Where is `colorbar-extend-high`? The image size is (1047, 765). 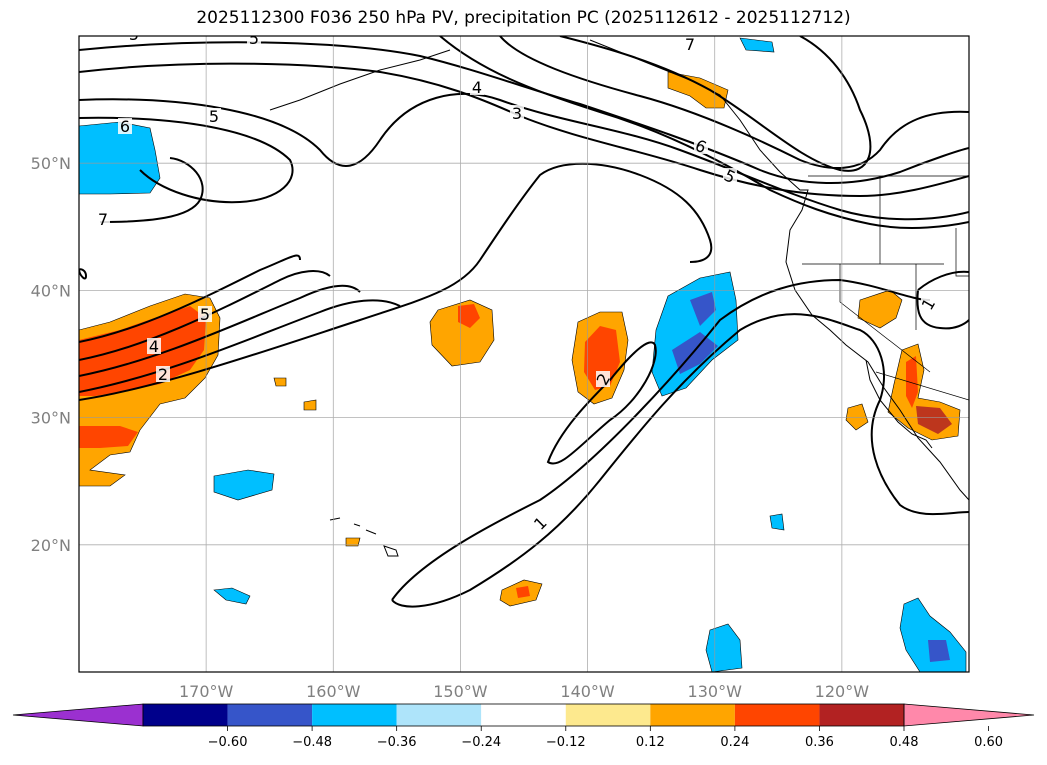 colorbar-extend-high is located at coordinates (969, 715).